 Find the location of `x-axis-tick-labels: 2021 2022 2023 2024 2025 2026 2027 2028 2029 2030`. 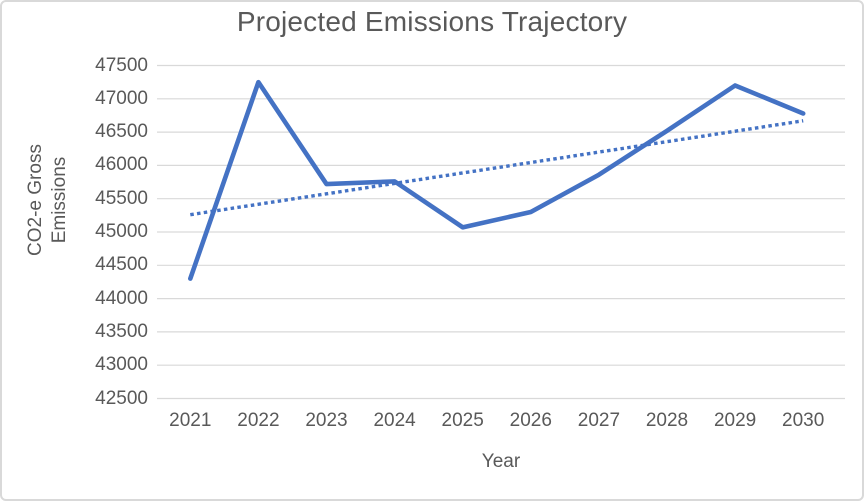

x-axis-tick-labels: 2021 2022 2023 2024 2025 2026 2027 2028 2029 2030 is located at coordinates (432, 421).